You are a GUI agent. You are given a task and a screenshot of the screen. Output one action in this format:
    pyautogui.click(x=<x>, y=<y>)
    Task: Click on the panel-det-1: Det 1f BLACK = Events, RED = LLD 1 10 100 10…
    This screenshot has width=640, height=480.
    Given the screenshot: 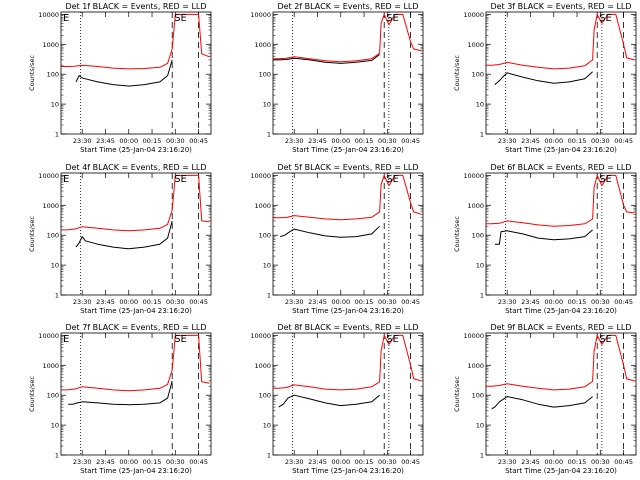 What is the action you would take?
    pyautogui.click(x=120, y=78)
    